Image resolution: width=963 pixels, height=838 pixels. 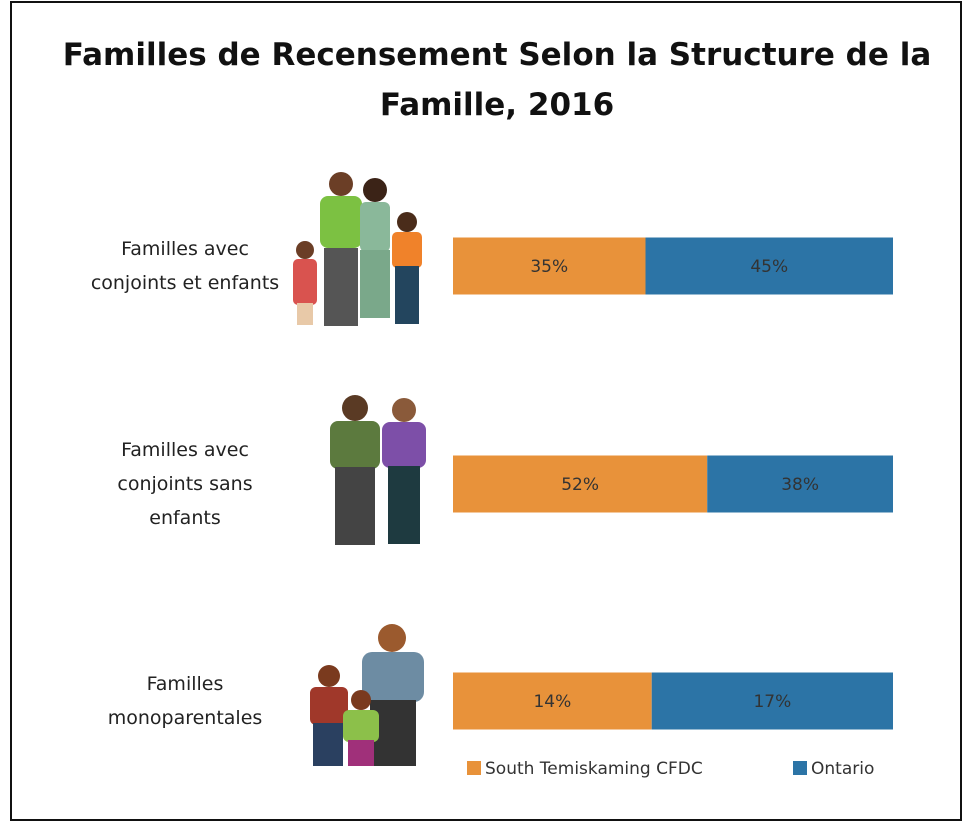 I want to click on legend-label: Ontario, so click(x=842, y=769).